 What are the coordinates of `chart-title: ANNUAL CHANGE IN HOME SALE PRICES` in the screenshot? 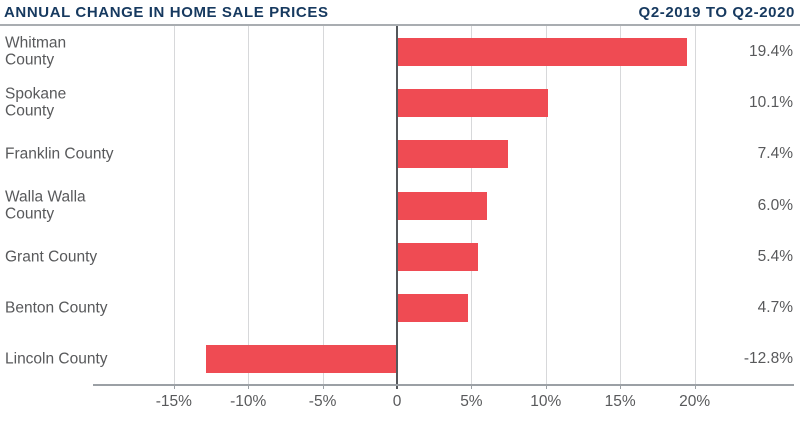 It's located at (166, 12).